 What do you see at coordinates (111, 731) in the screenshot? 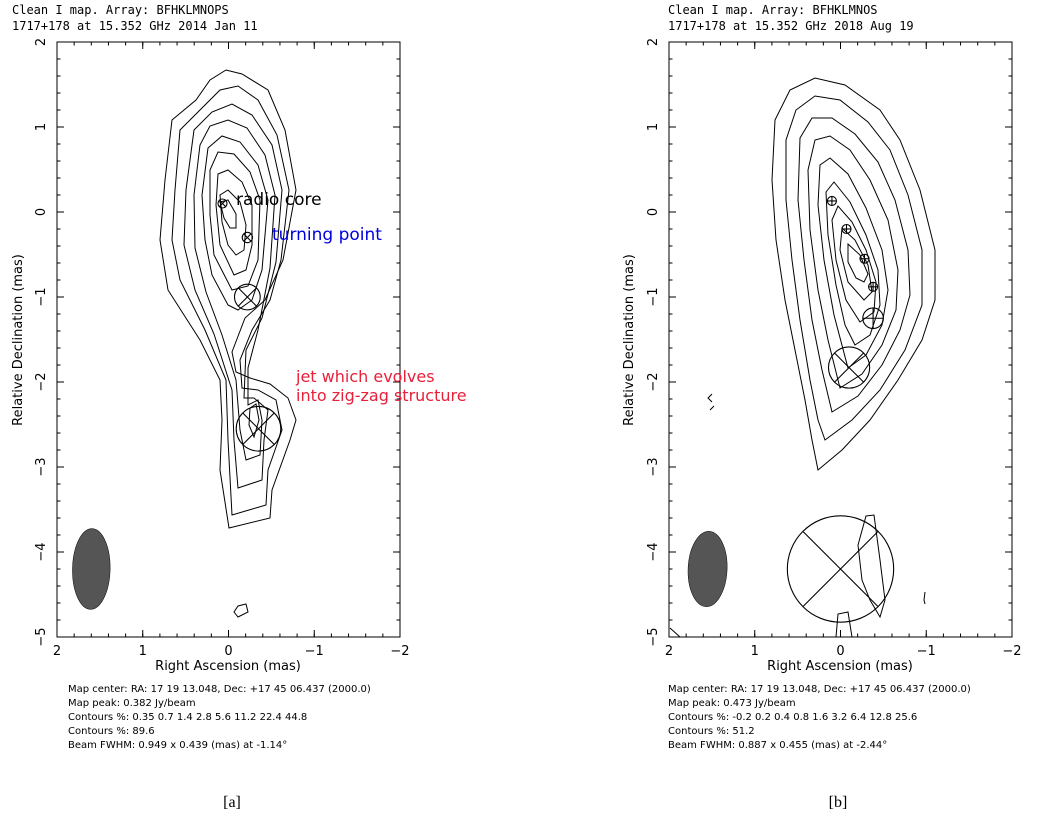
I see `panel-a-footer-line4: Contours %: 89.6` at bounding box center [111, 731].